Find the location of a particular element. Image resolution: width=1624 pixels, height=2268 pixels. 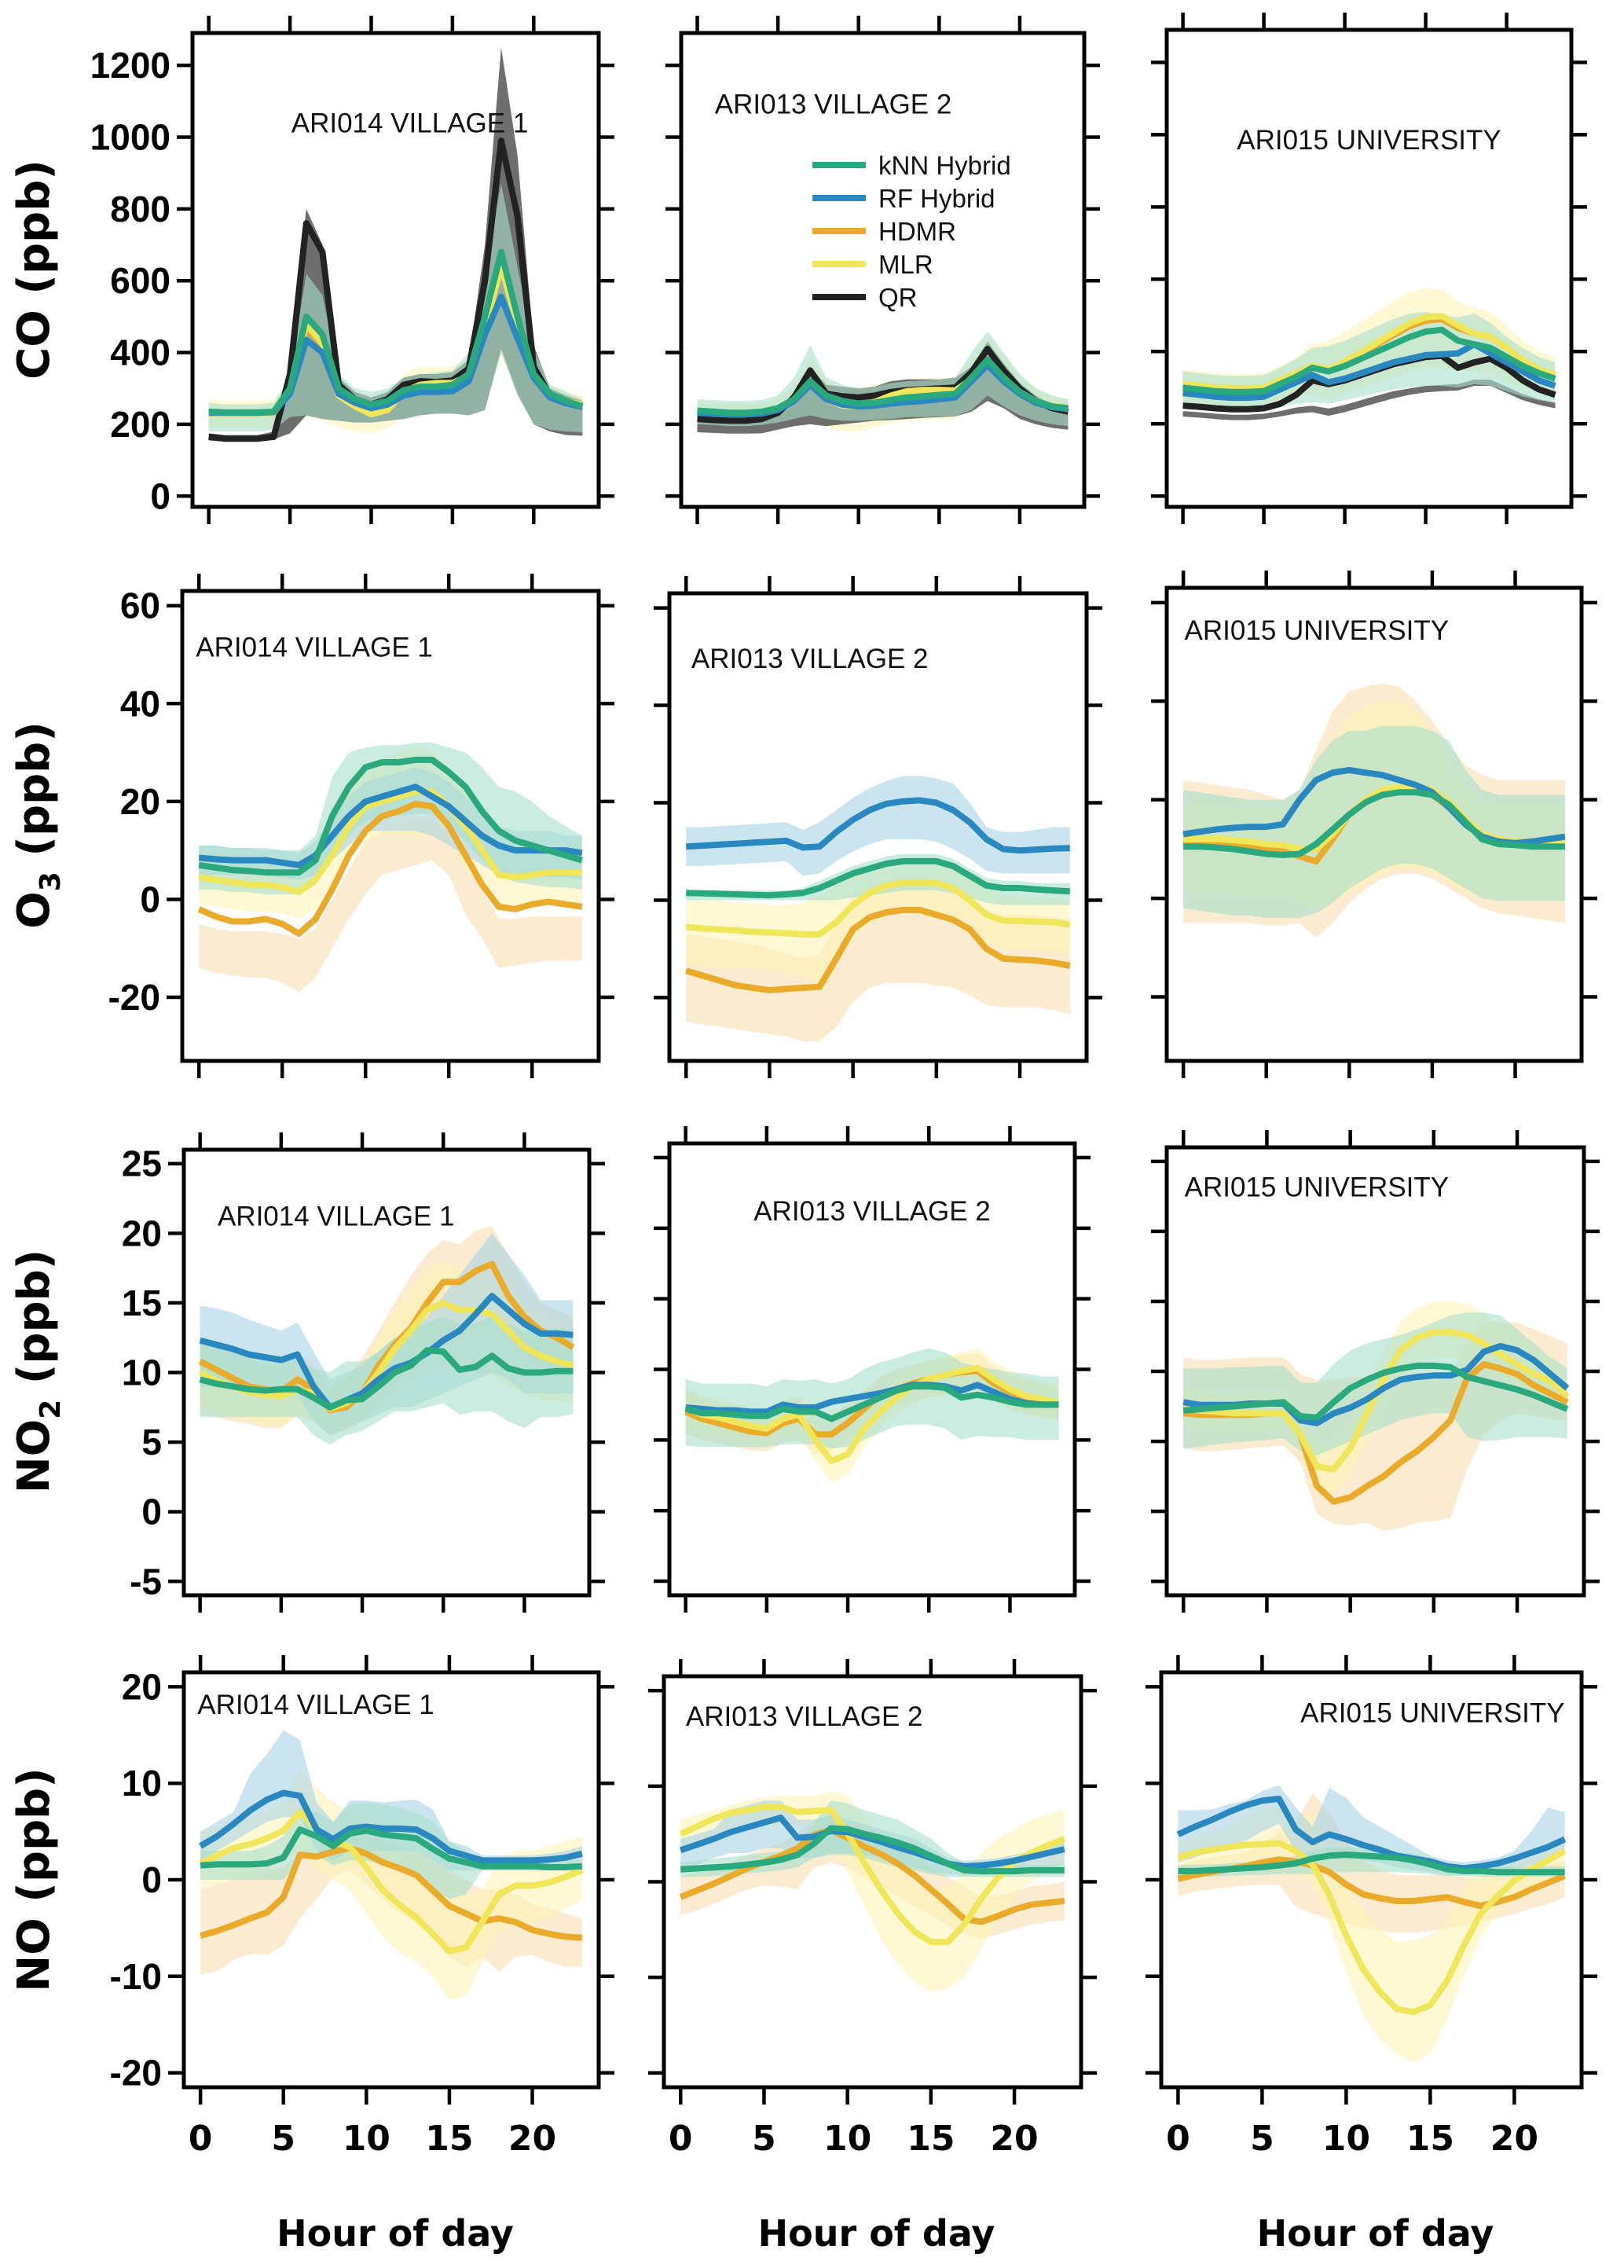

y-tick-label: 40 is located at coordinates (140, 703).